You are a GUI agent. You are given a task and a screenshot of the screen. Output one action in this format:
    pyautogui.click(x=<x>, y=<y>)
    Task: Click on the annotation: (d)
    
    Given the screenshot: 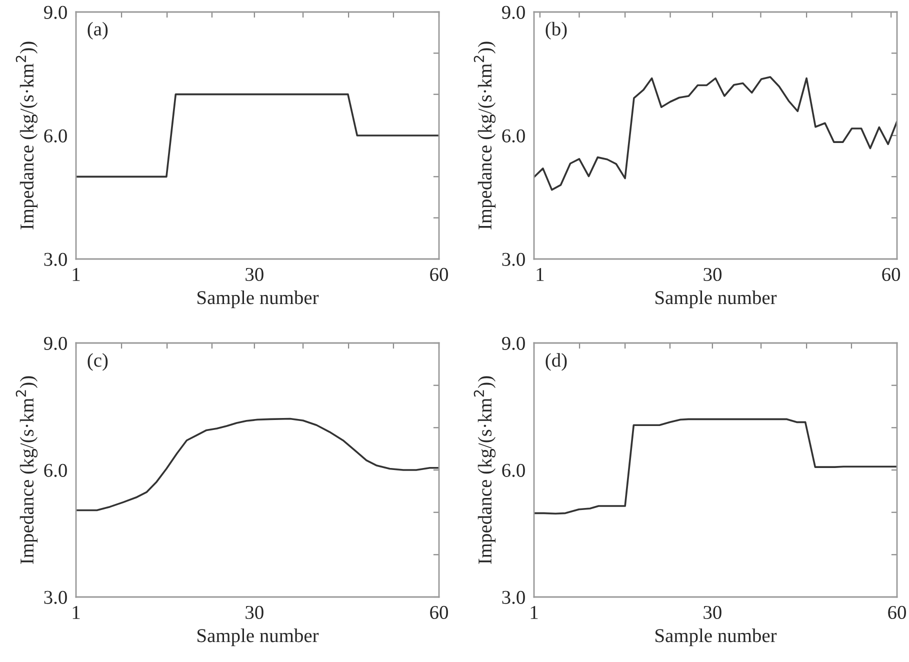 What is the action you would take?
    pyautogui.click(x=556, y=362)
    